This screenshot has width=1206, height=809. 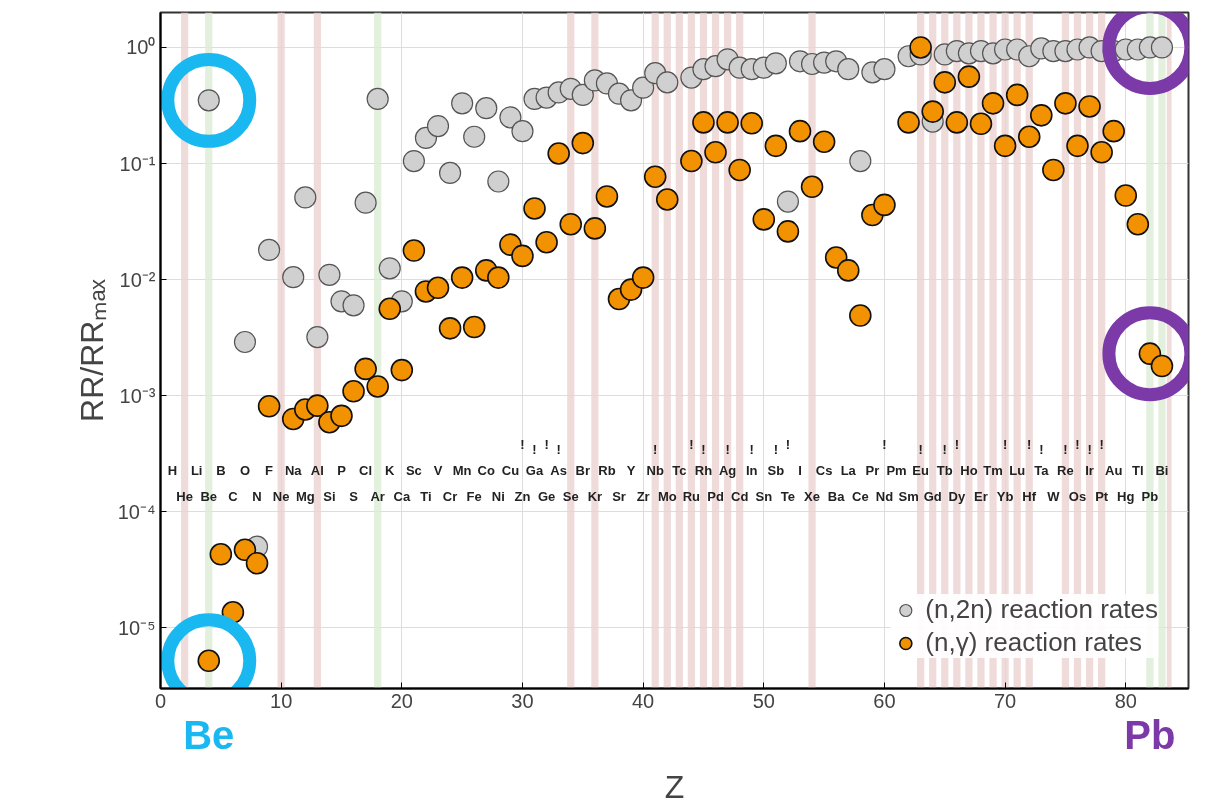 I want to click on annotation: W, so click(x=1054, y=496).